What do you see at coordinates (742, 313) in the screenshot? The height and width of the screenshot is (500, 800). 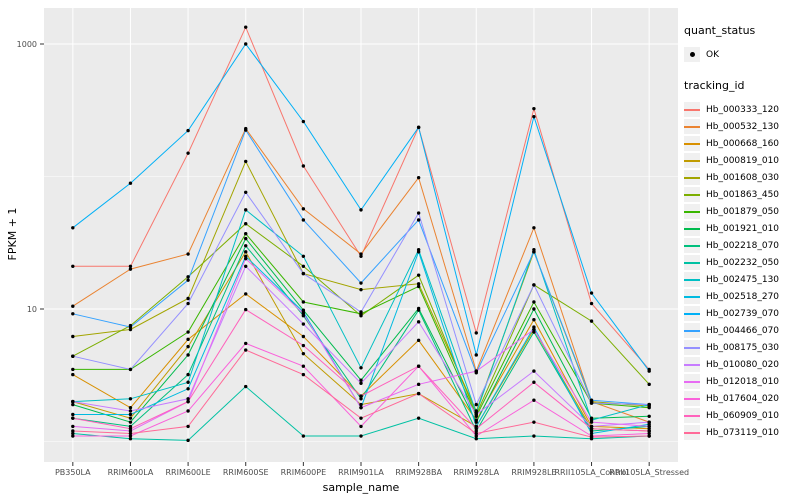 I see `legend-item-Hb_002739_070: Hb_002739_070` at bounding box center [742, 313].